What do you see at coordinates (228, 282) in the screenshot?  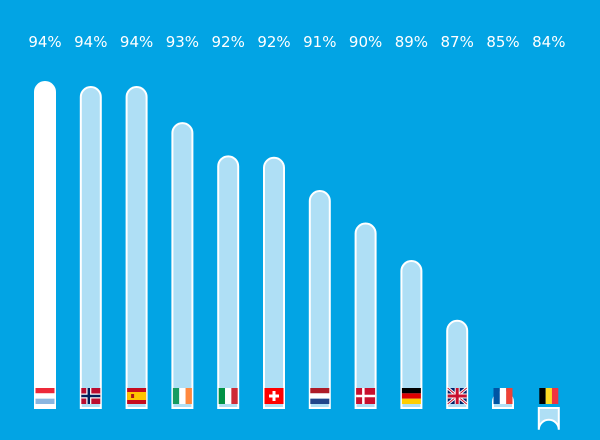 I see `bar-italy` at bounding box center [228, 282].